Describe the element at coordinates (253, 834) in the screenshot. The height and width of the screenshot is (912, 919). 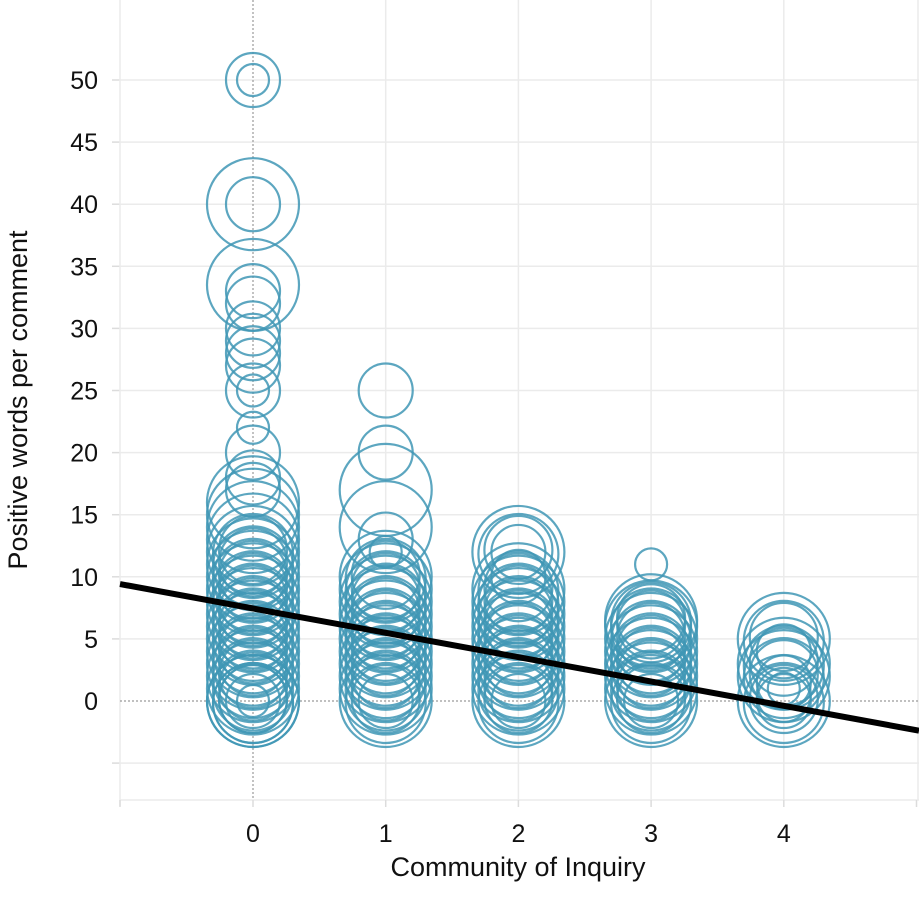
I see `x-tick-label: 0` at that location.